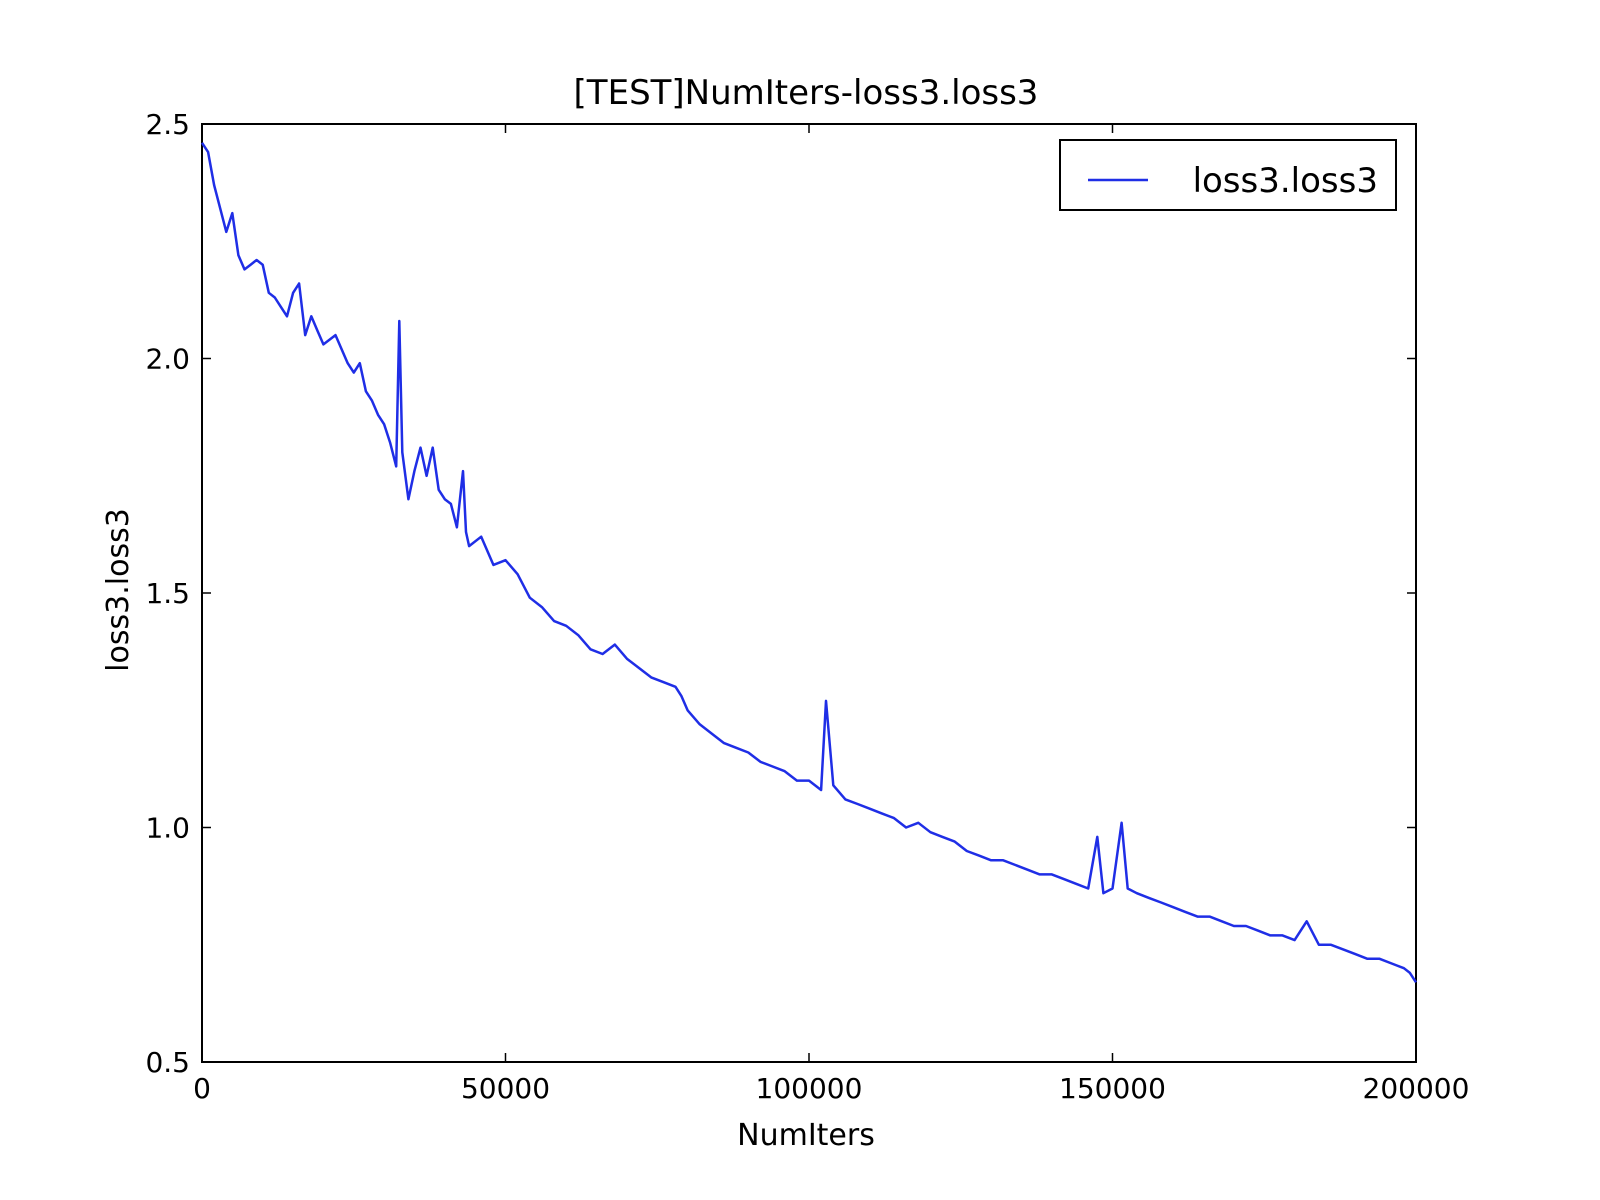 The width and height of the screenshot is (1600, 1200). What do you see at coordinates (806, 1135) in the screenshot?
I see `x-axis-label: NumIters` at bounding box center [806, 1135].